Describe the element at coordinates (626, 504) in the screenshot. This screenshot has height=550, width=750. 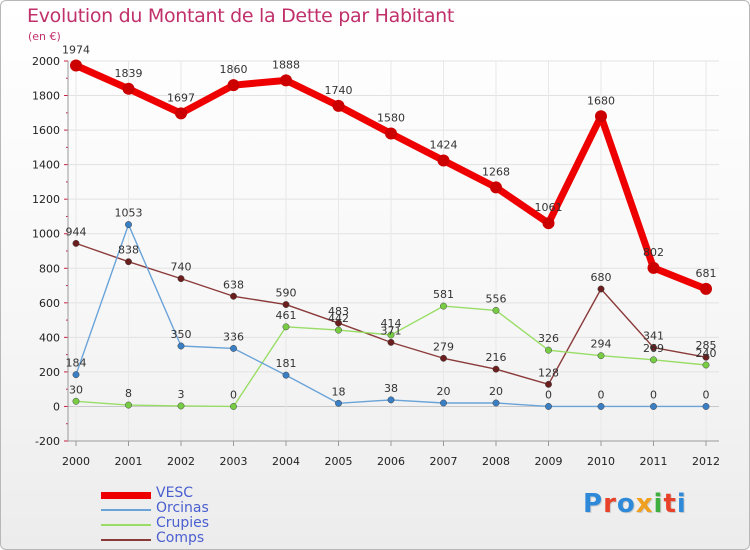
I see `logo-letter: o` at that location.